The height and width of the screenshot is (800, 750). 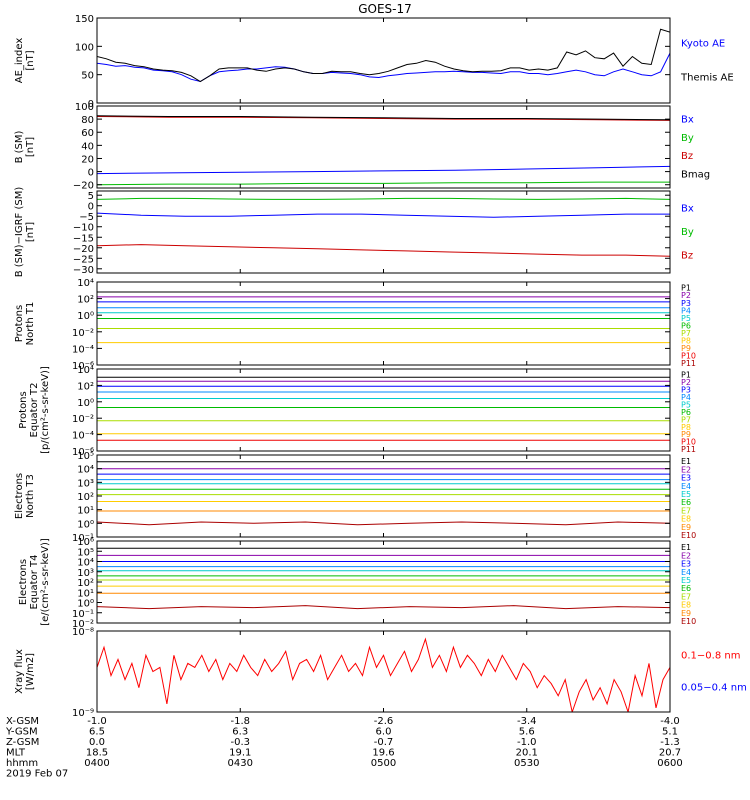 I want to click on y-tick-label: 80, so click(x=87, y=120).